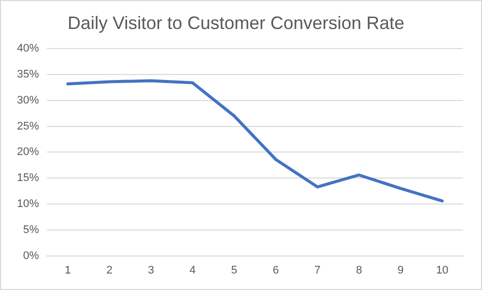 Image resolution: width=482 pixels, height=290 pixels. I want to click on x-tick-label: 9, so click(401, 270).